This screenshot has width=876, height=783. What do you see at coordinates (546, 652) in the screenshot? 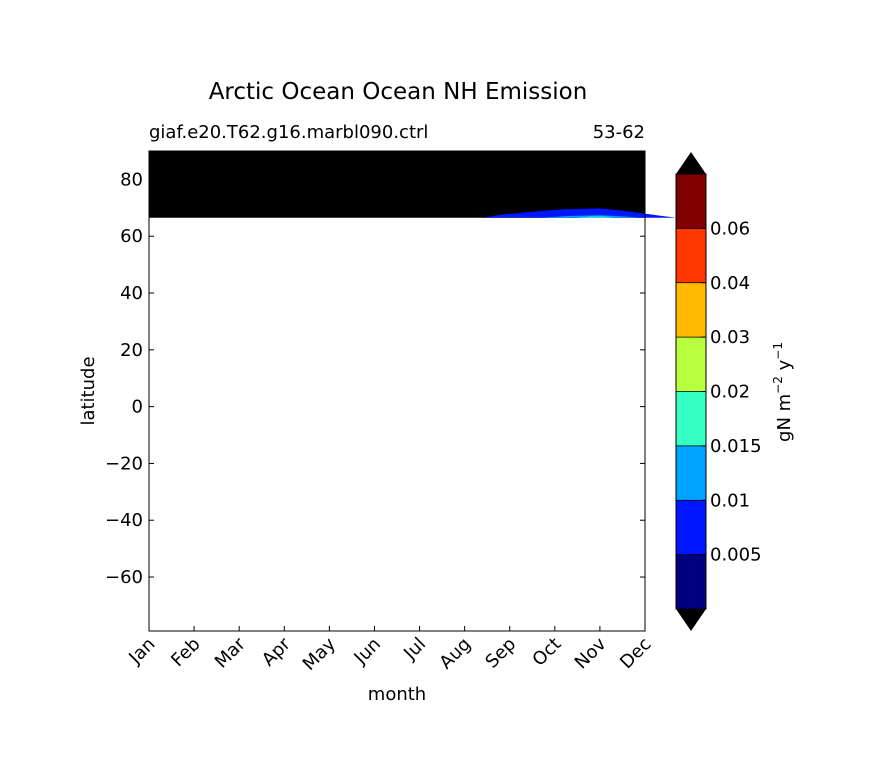
I see `x-tick-label: Oct` at bounding box center [546, 652].